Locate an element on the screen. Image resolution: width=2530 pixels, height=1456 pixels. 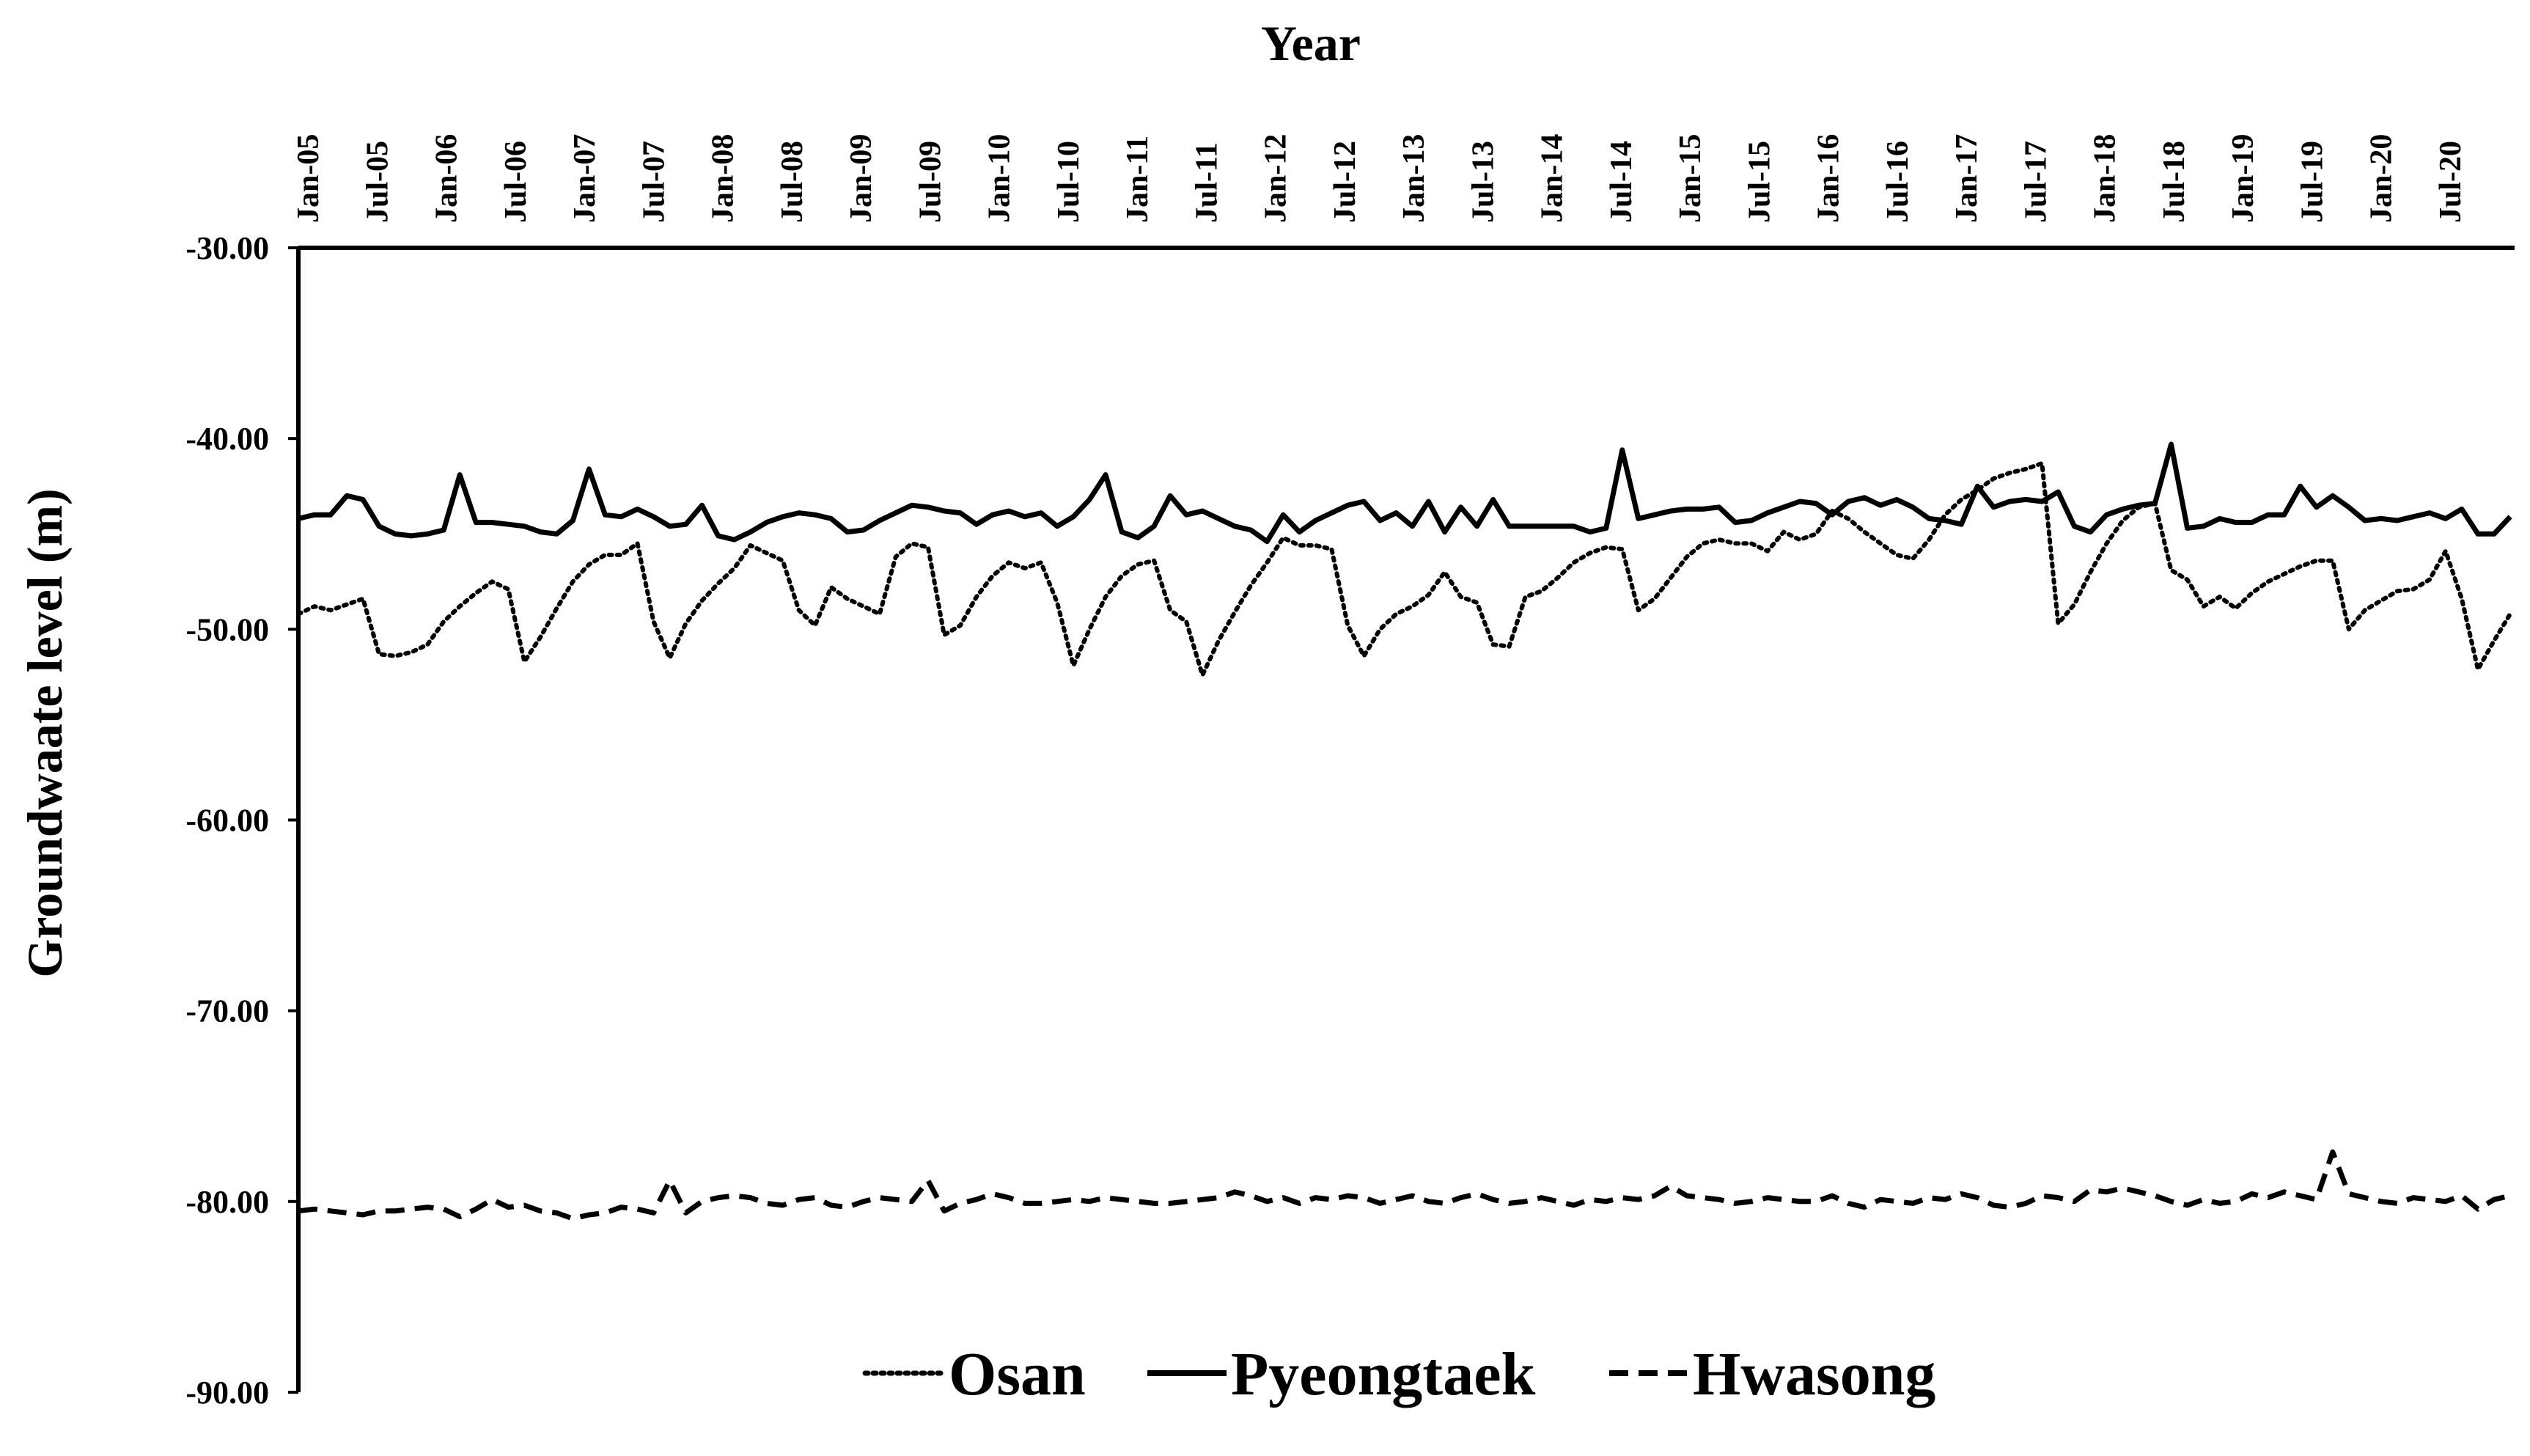
x-tick-label: Jul-12 is located at coordinates (1345, 182).